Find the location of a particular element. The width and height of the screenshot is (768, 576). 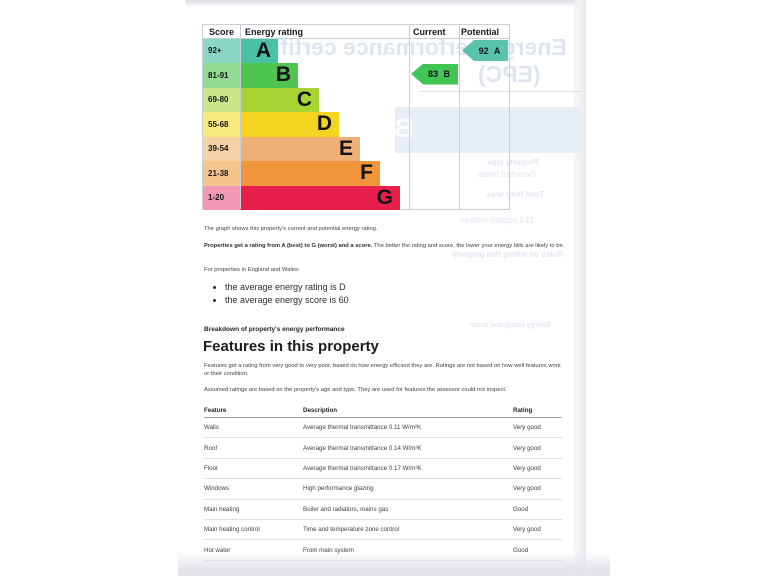

description-cell: High performance glazing is located at coordinates (338, 489).